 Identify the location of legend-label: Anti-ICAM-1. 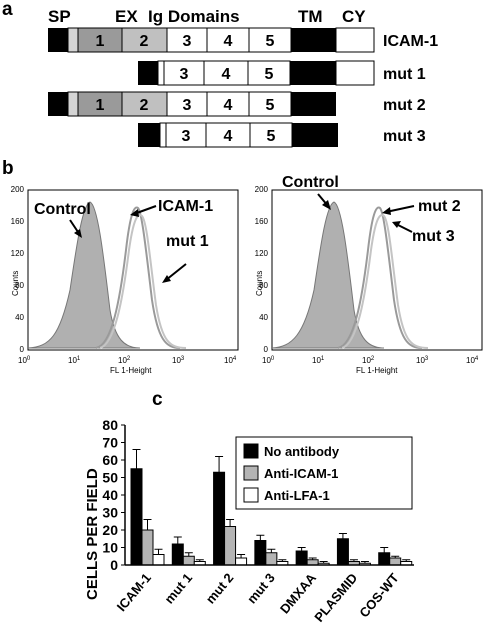
(301, 473).